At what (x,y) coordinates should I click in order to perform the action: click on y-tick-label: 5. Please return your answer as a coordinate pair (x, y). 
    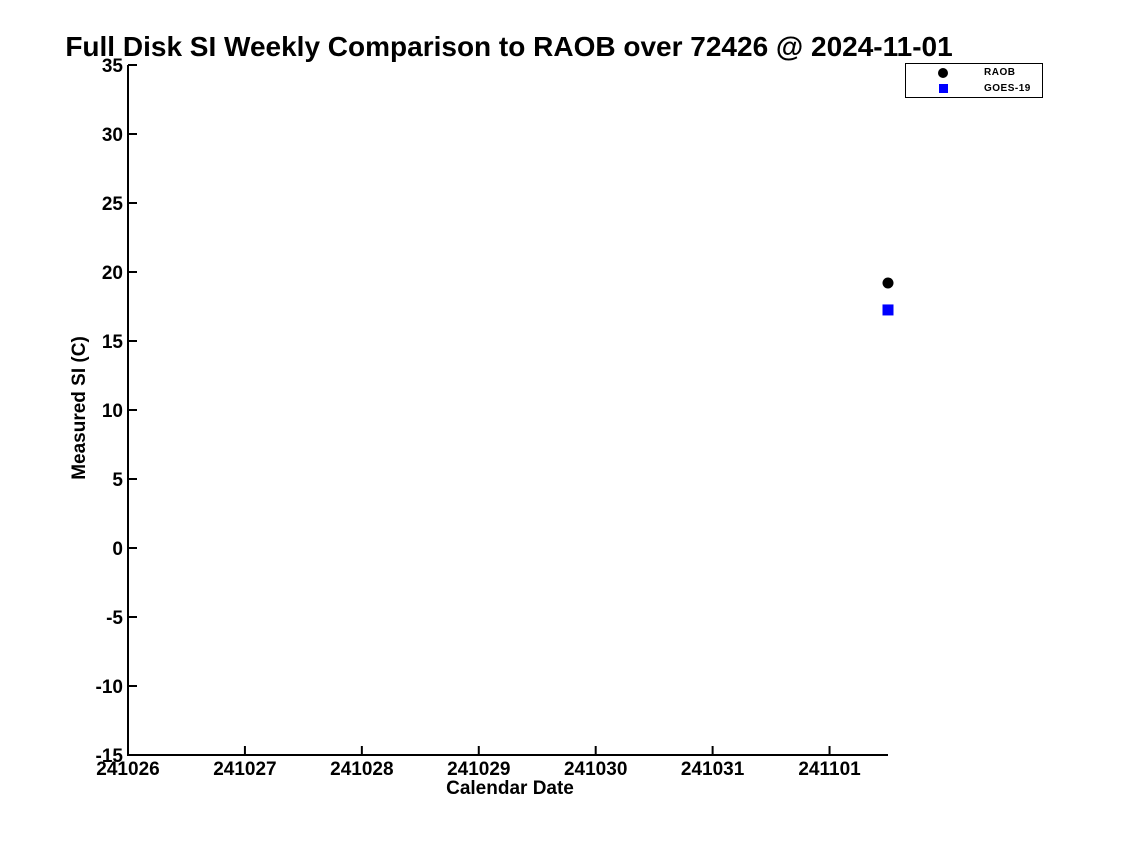
    Looking at the image, I should click on (117, 480).